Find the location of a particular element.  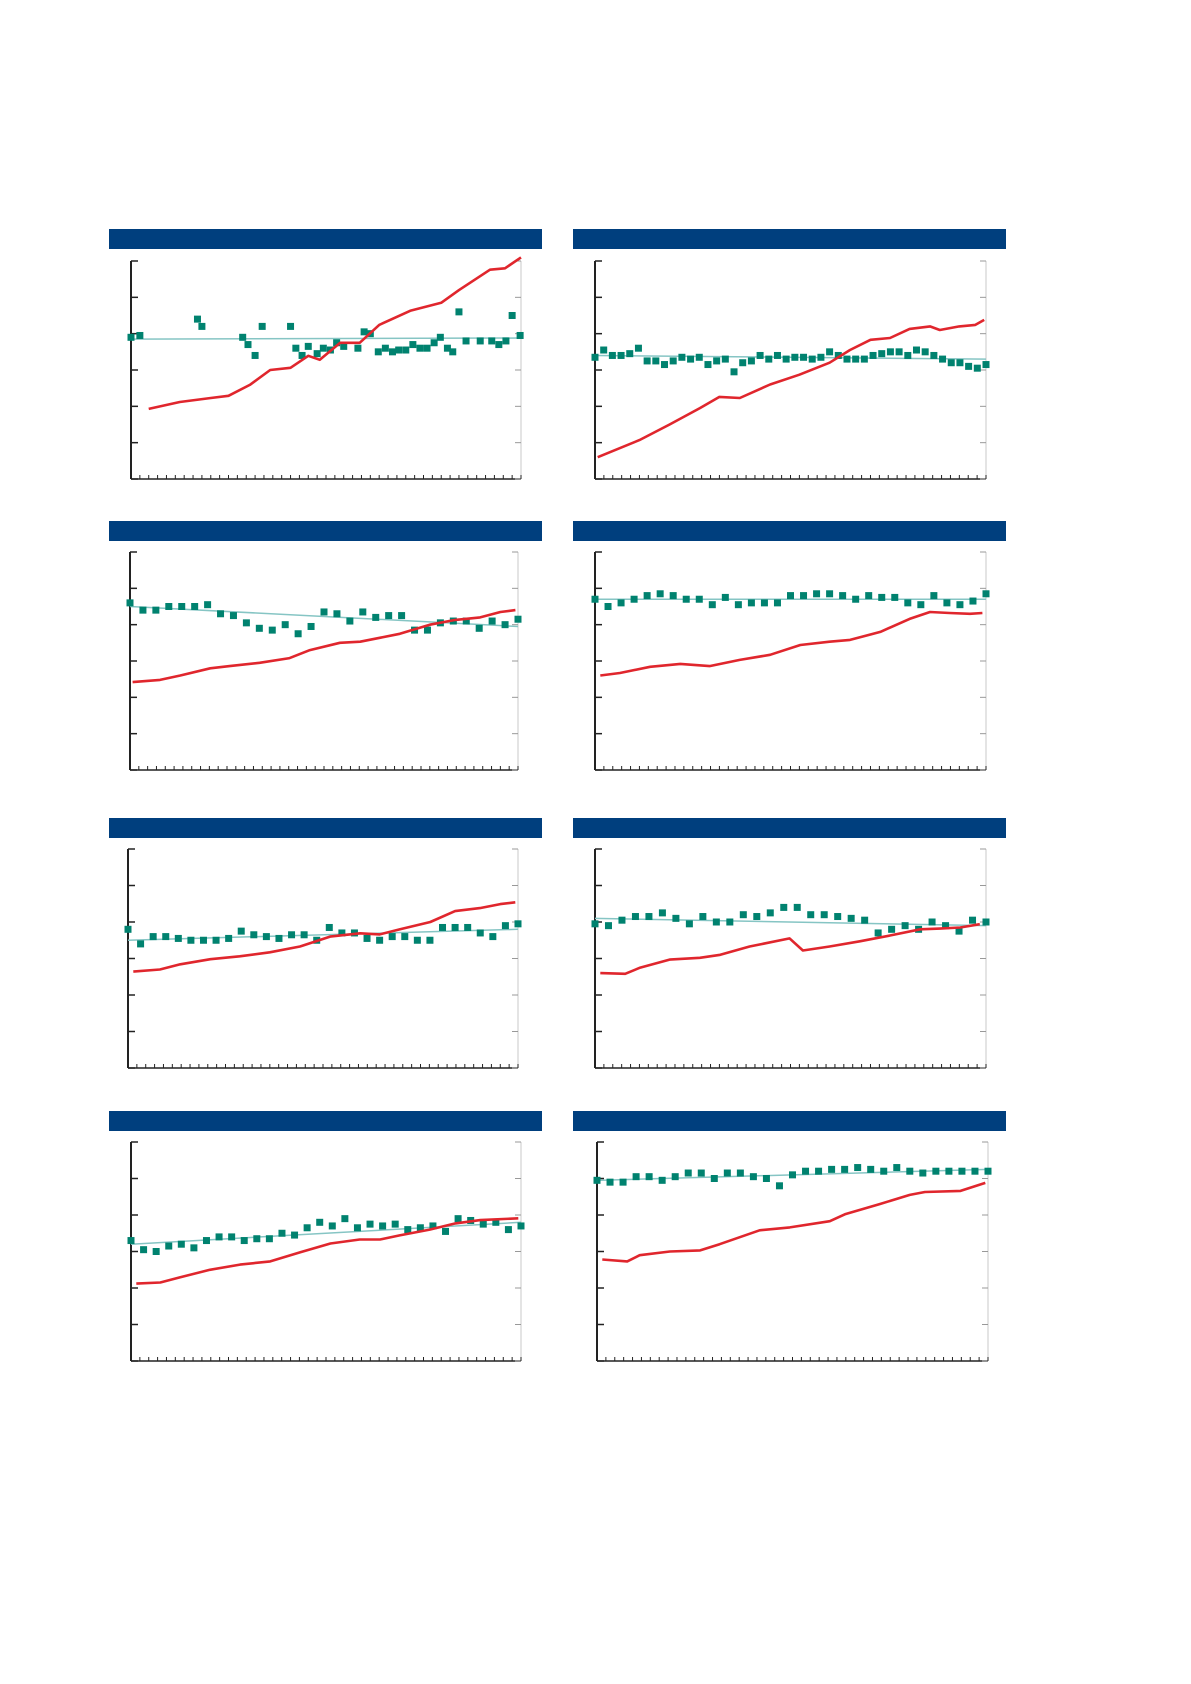

chart-3-header-bar is located at coordinates (325, 531).